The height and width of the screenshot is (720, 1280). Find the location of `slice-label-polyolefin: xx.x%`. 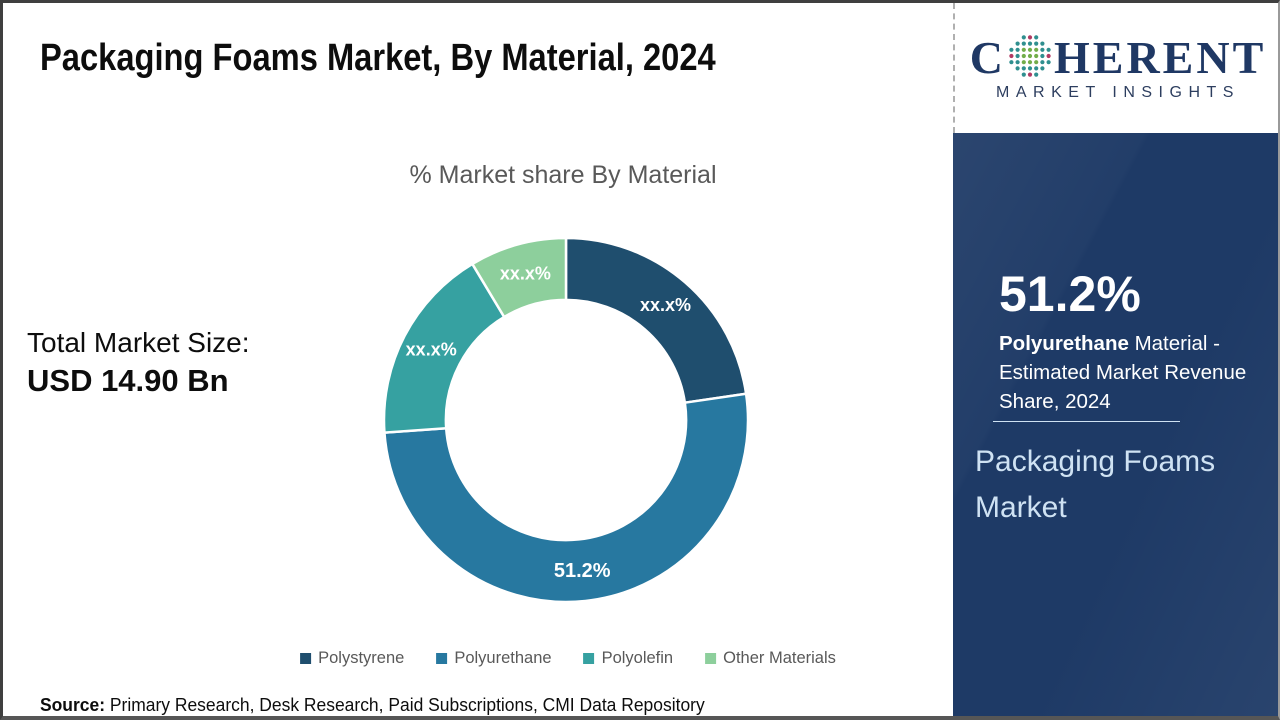

slice-label-polyolefin: xx.x% is located at coordinates (431, 350).